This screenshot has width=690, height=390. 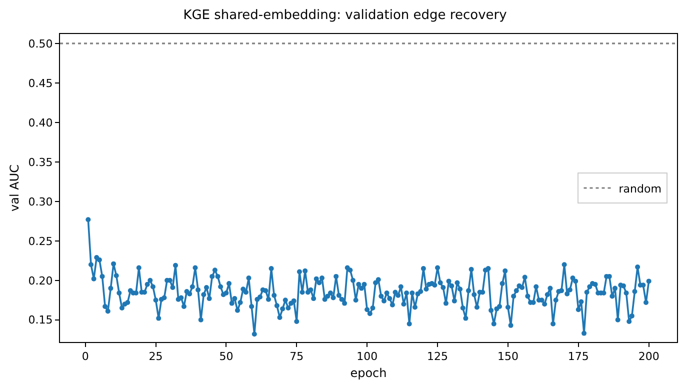 I want to click on x-tick-label: 100, so click(x=367, y=357).